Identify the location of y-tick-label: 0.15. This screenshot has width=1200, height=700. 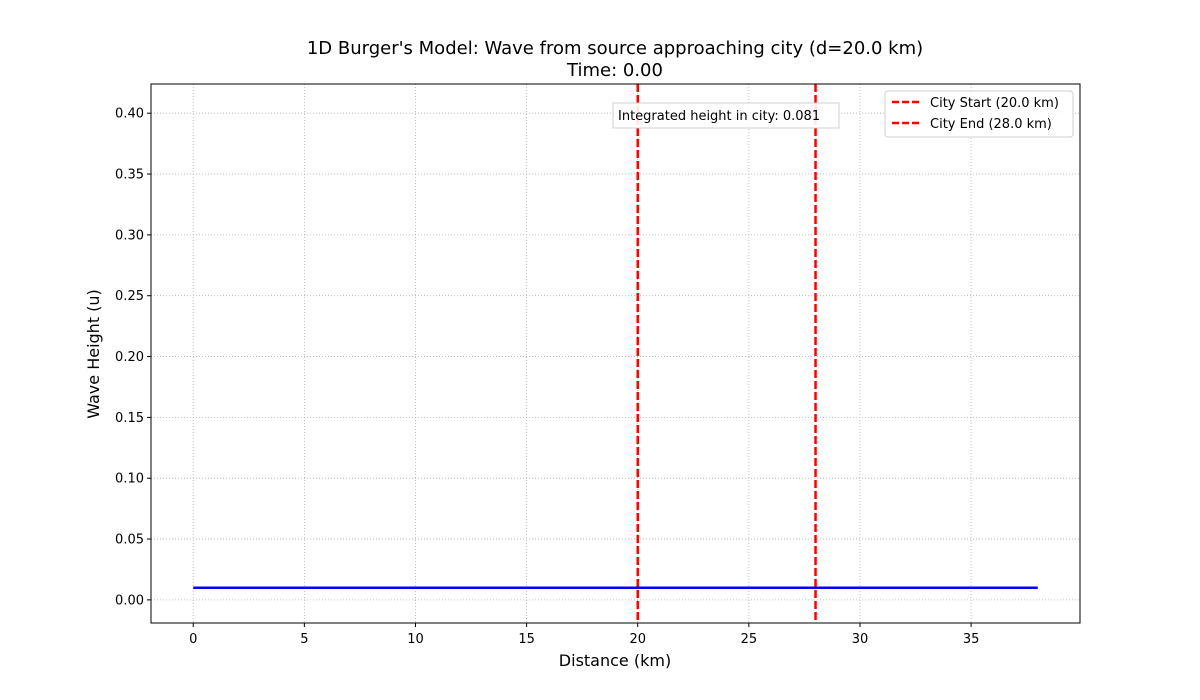
(129, 418).